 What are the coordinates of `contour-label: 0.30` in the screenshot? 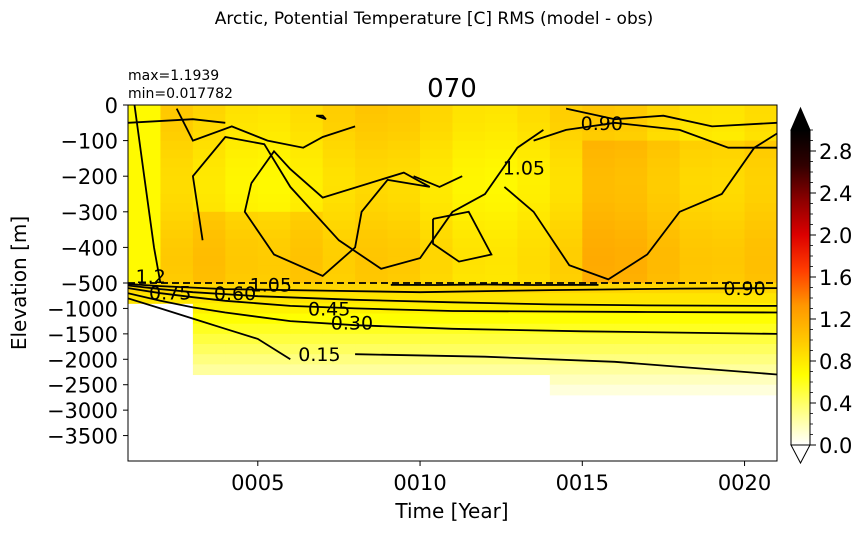 It's located at (352, 324).